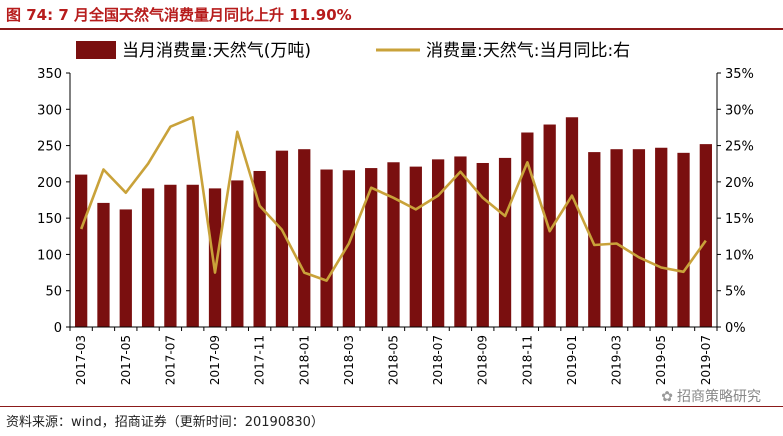 This screenshot has height=436, width=783. Describe the element at coordinates (483, 360) in the screenshot. I see `x-tick-label: 2018-09` at that location.